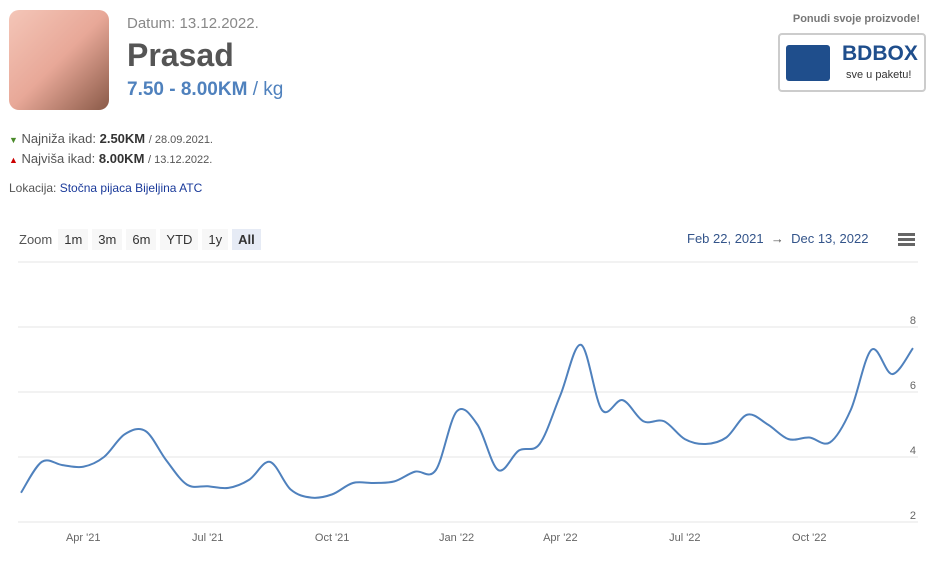  I want to click on y-tick-label: 4, so click(913, 451).